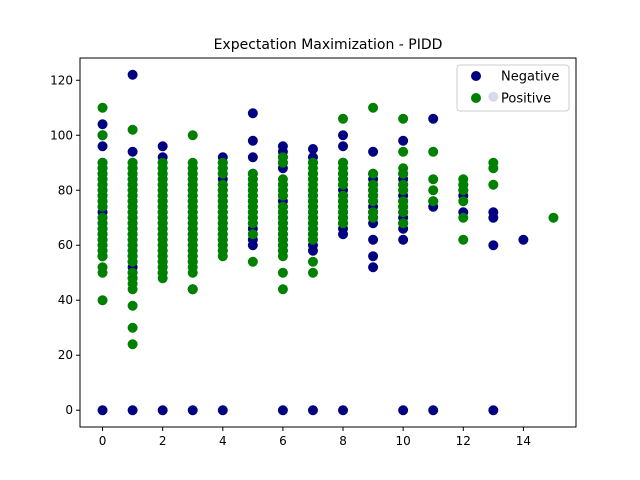  I want to click on x-tick-label: 6, so click(283, 441).